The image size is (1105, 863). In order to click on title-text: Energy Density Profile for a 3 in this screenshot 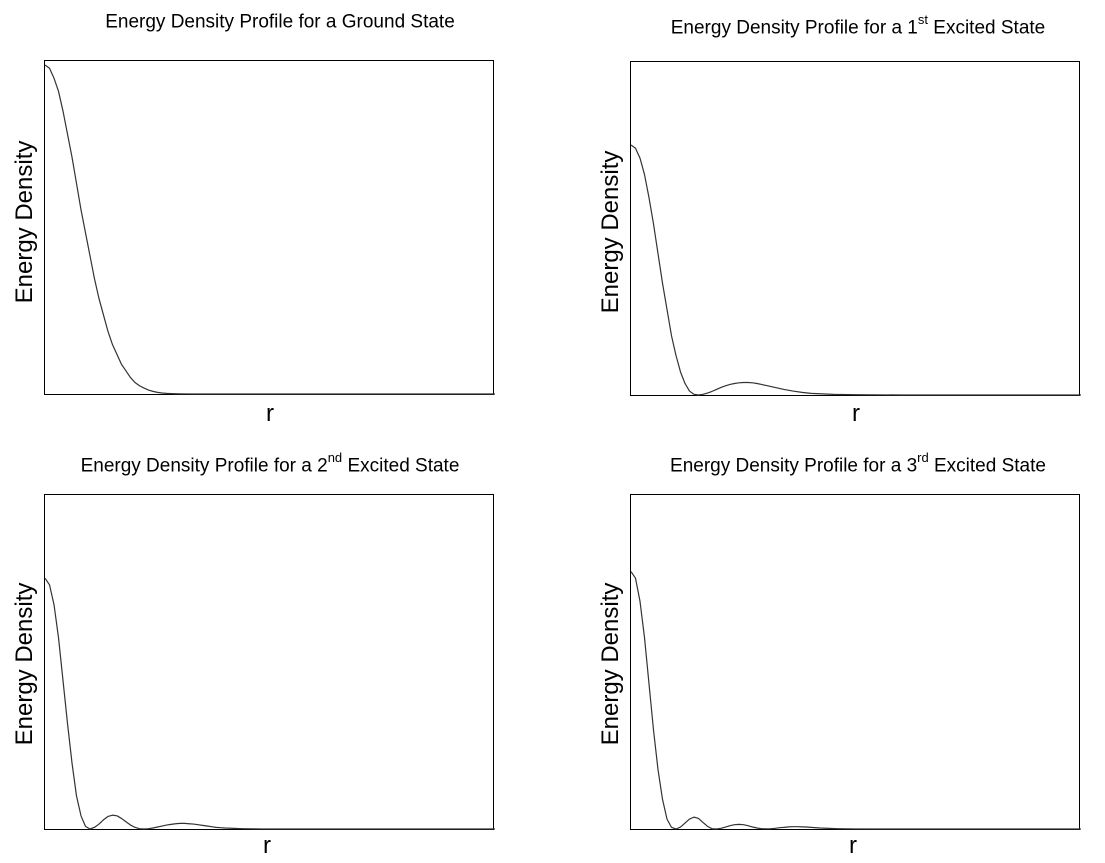, I will do `click(794, 466)`.